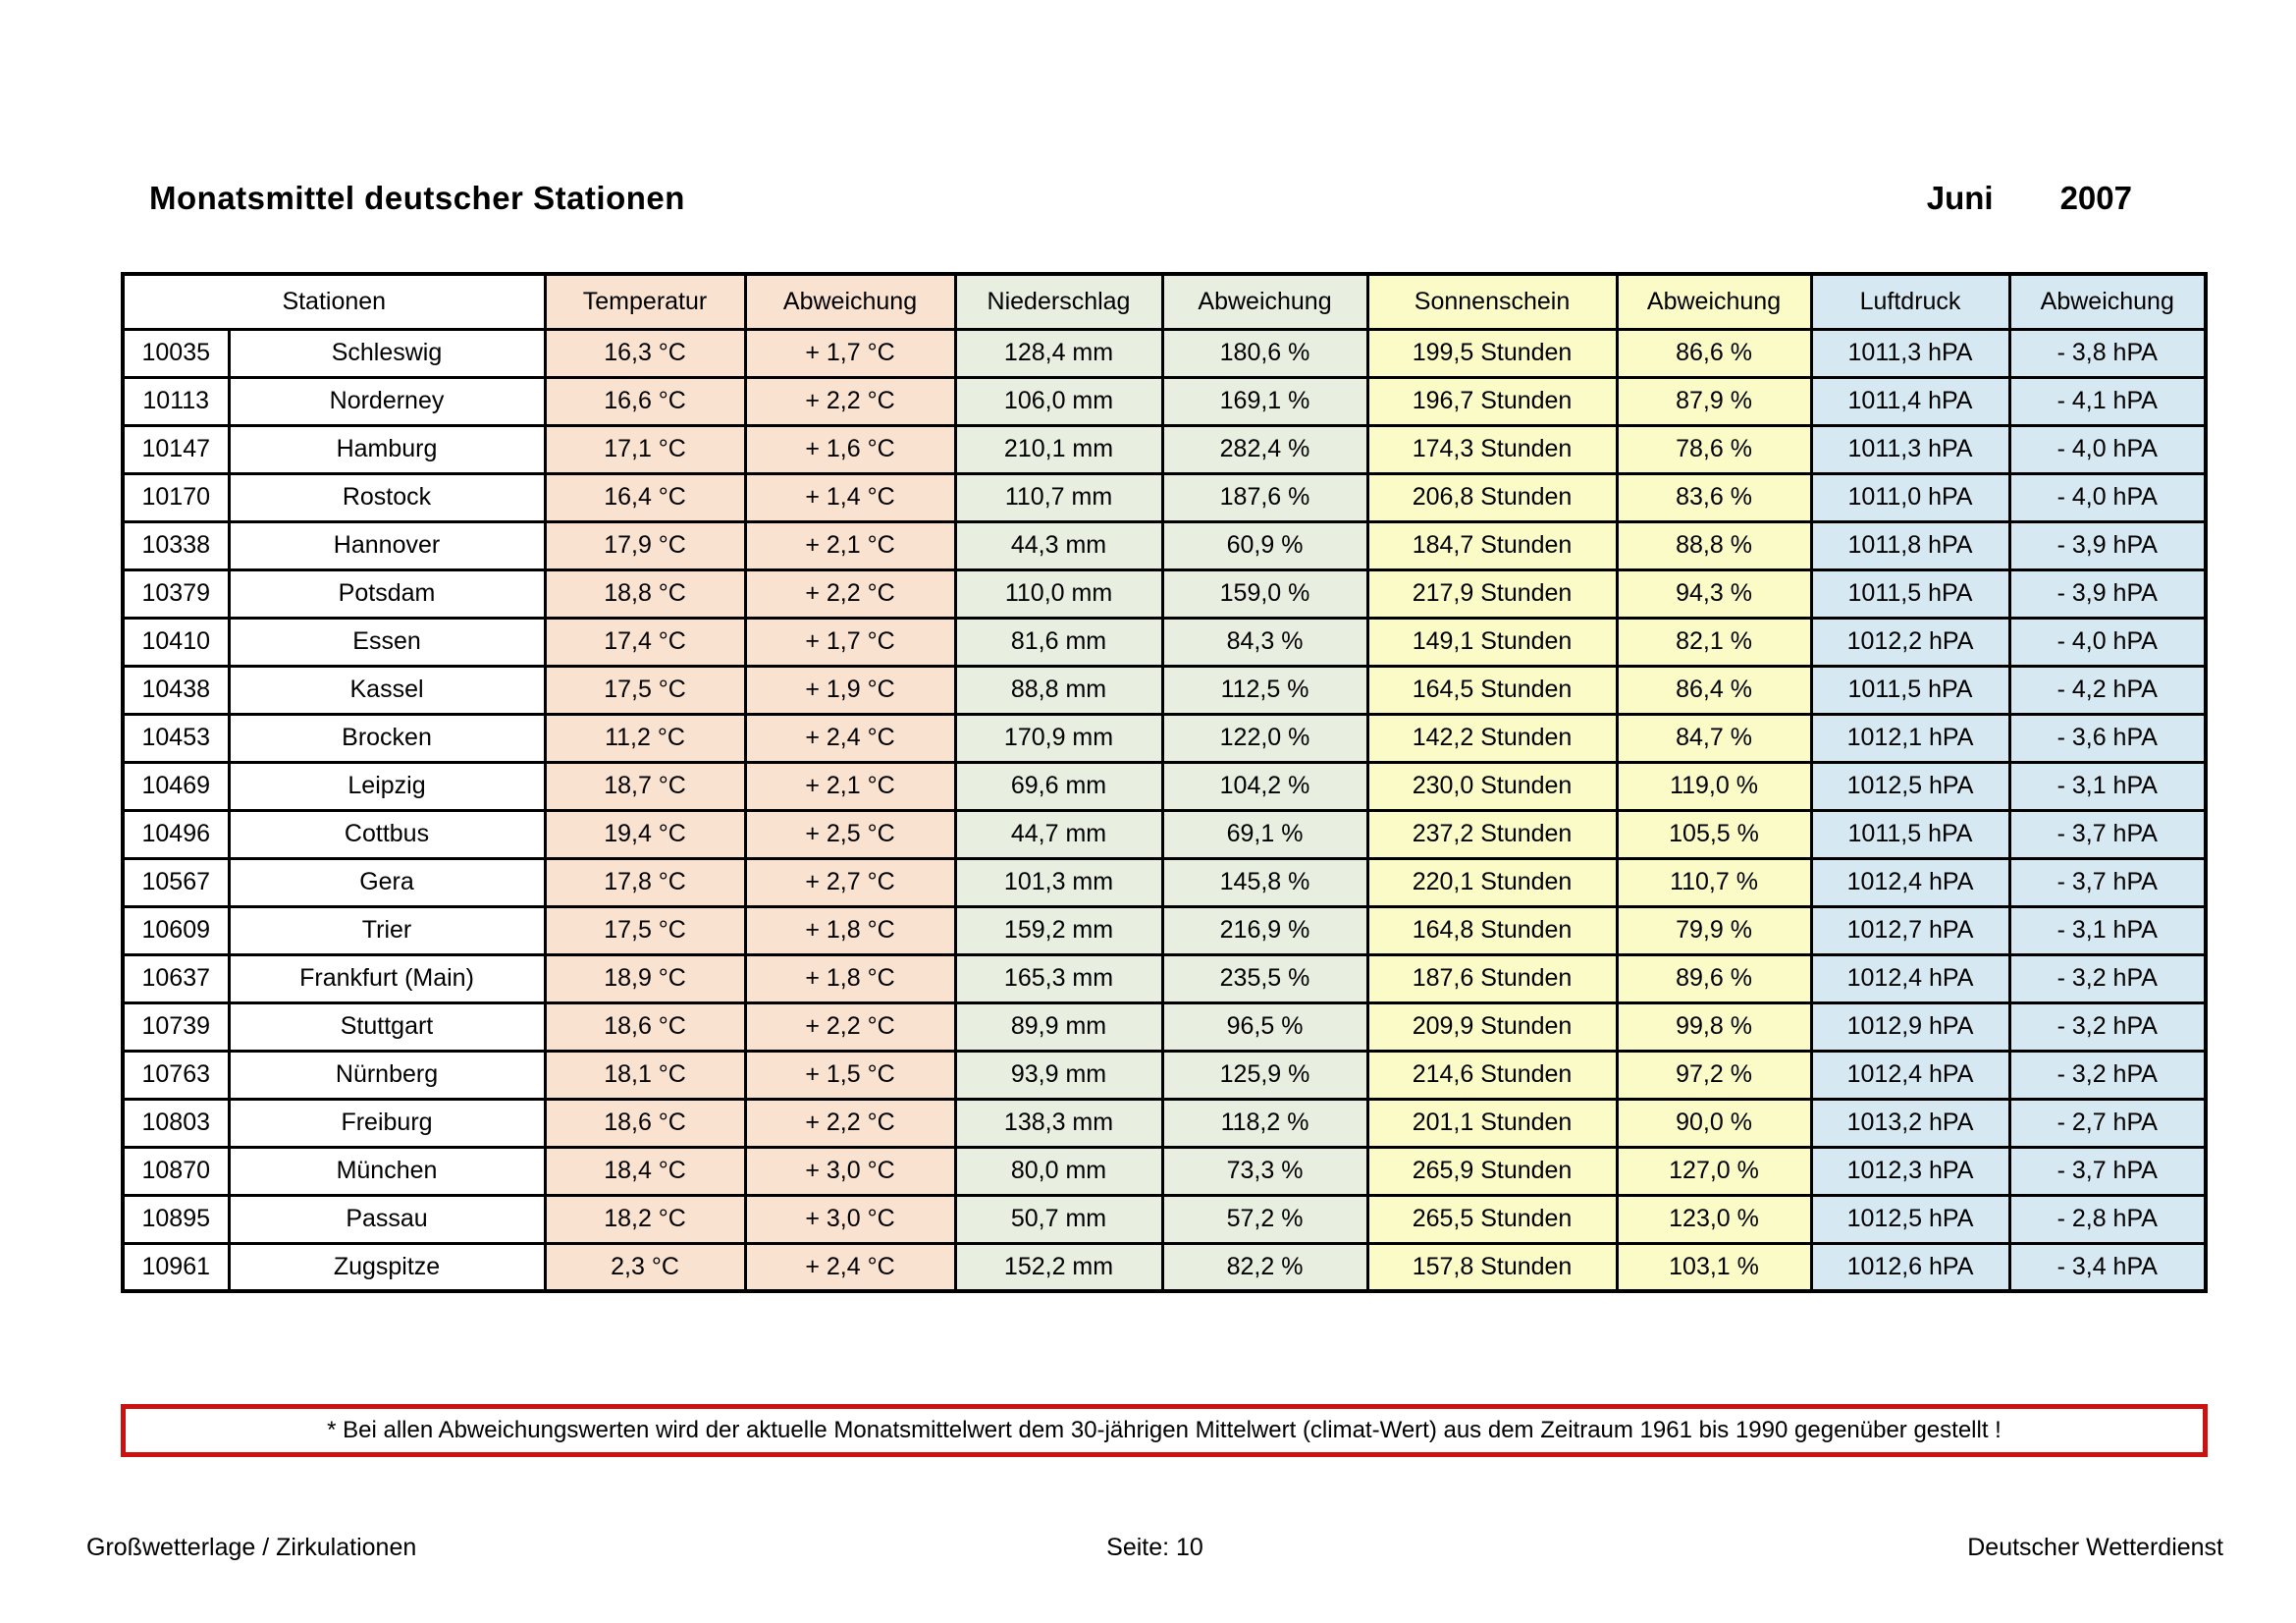 The width and height of the screenshot is (2296, 1623). Describe the element at coordinates (176, 1123) in the screenshot. I see `station-id-cell: 10803` at that location.